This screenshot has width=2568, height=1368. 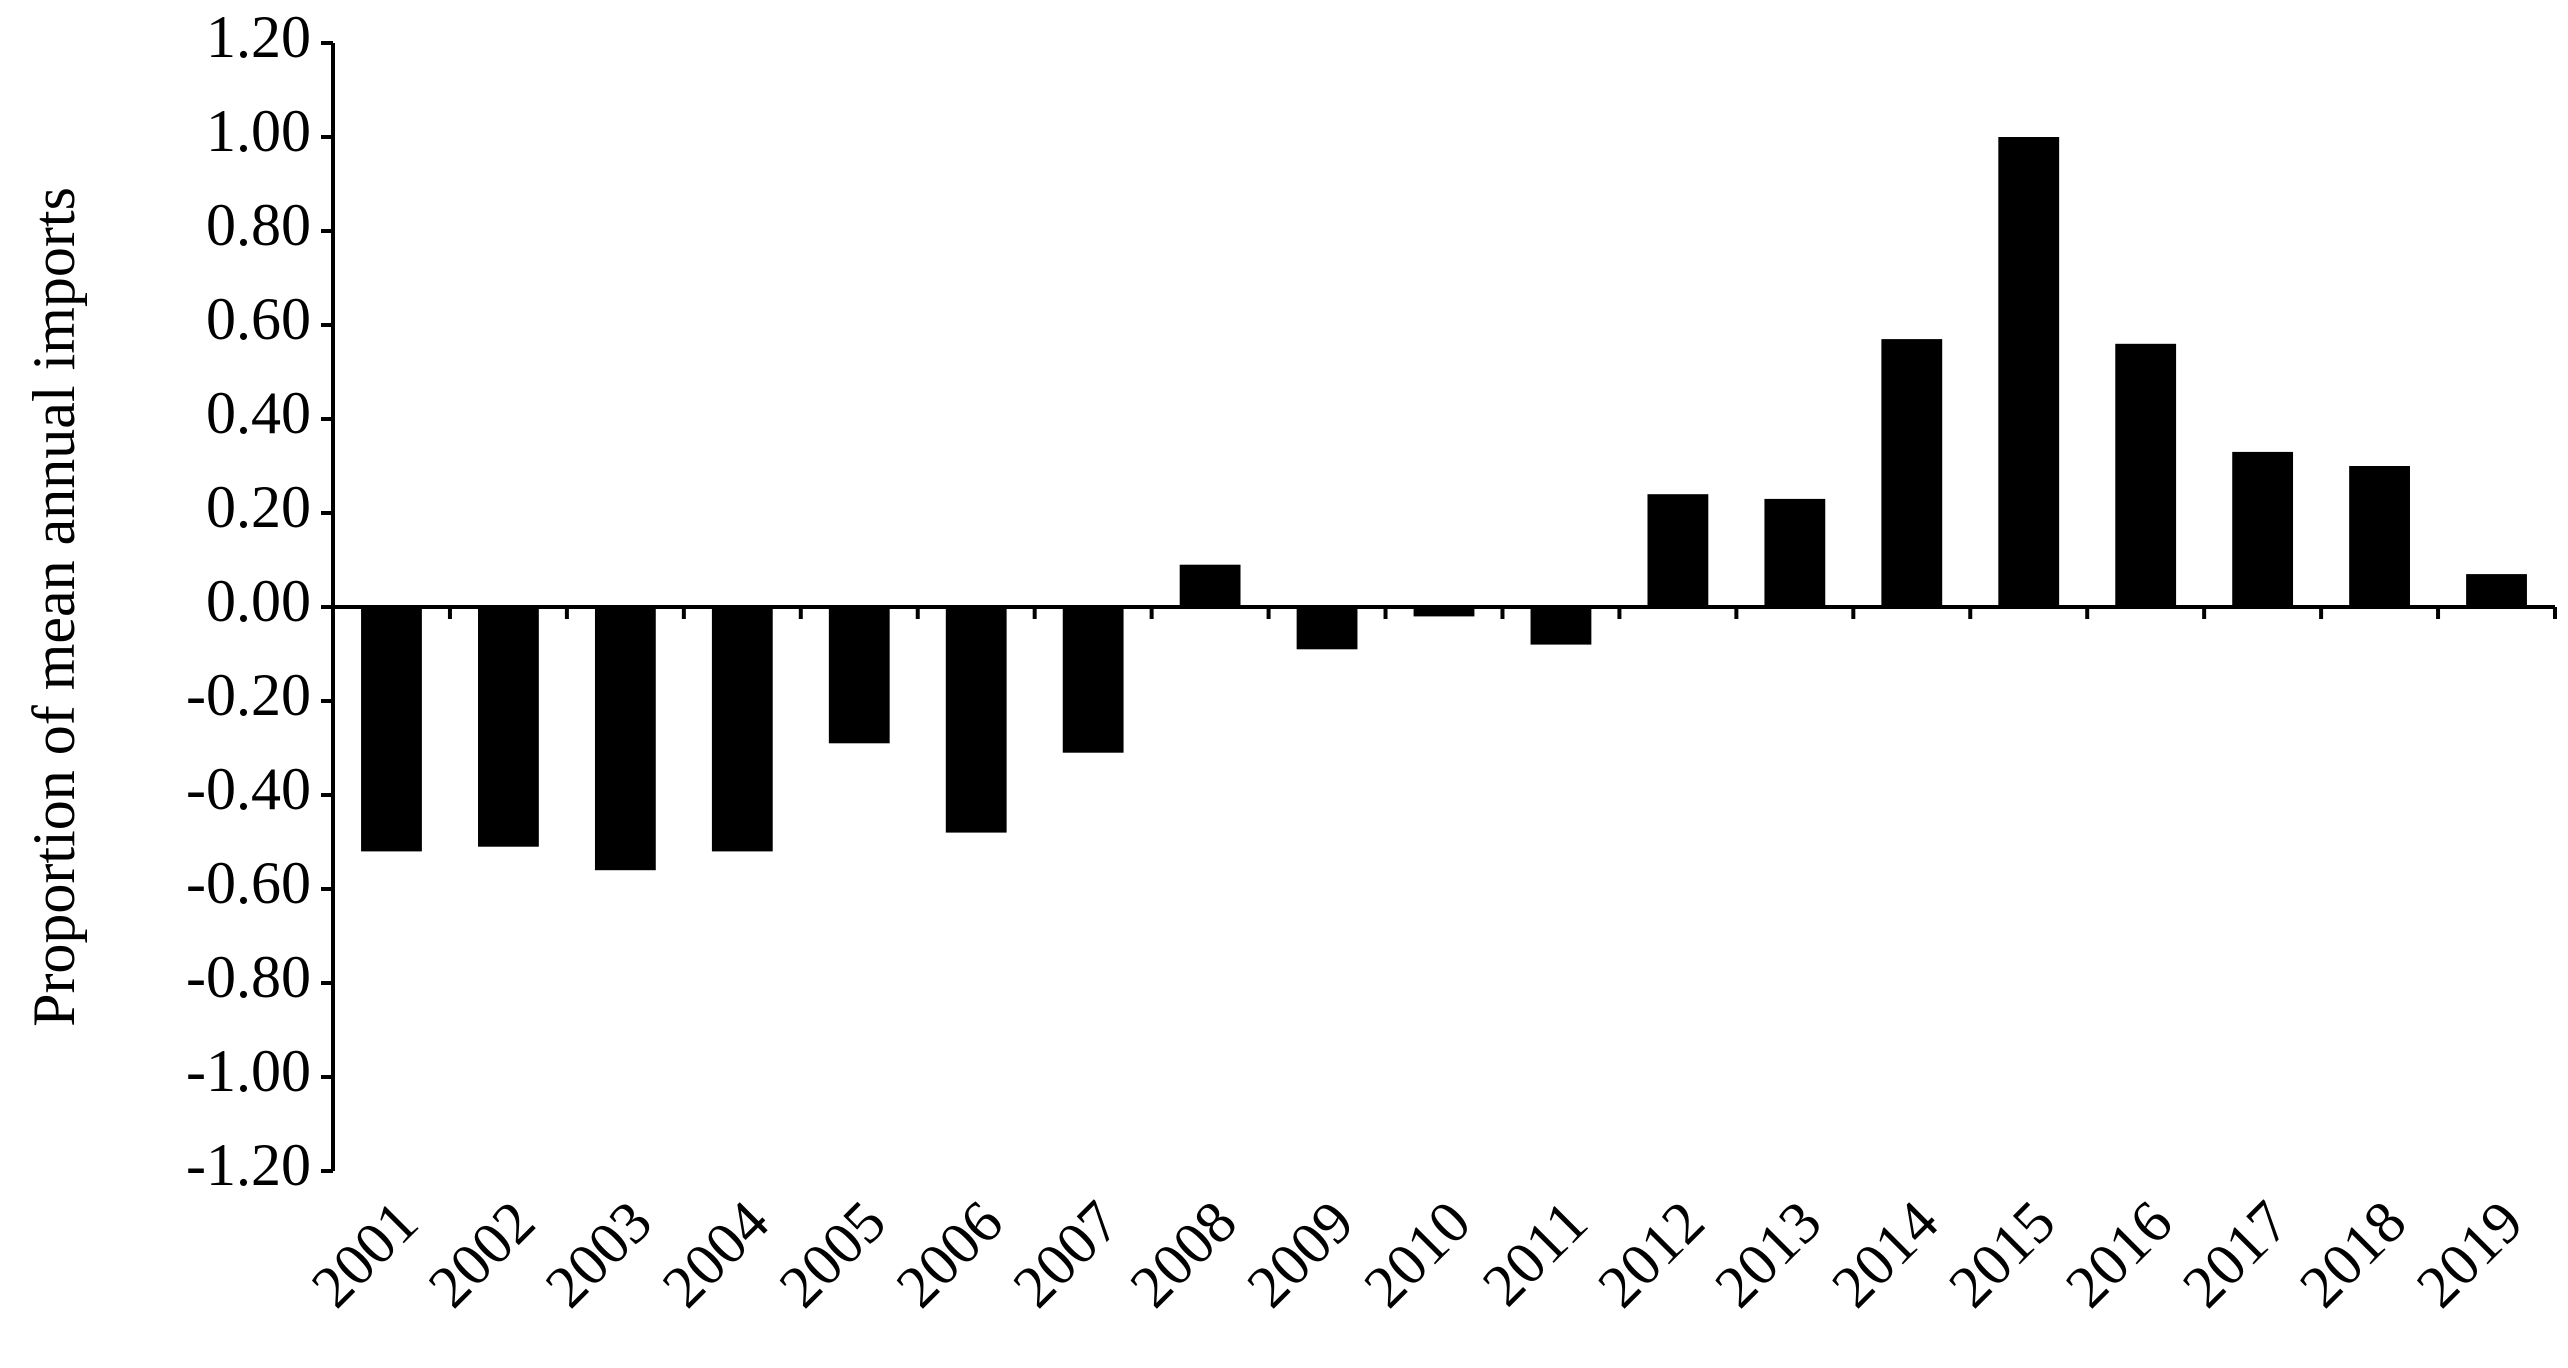 I want to click on x-tick-label: 2013, so click(x=1768, y=1254).